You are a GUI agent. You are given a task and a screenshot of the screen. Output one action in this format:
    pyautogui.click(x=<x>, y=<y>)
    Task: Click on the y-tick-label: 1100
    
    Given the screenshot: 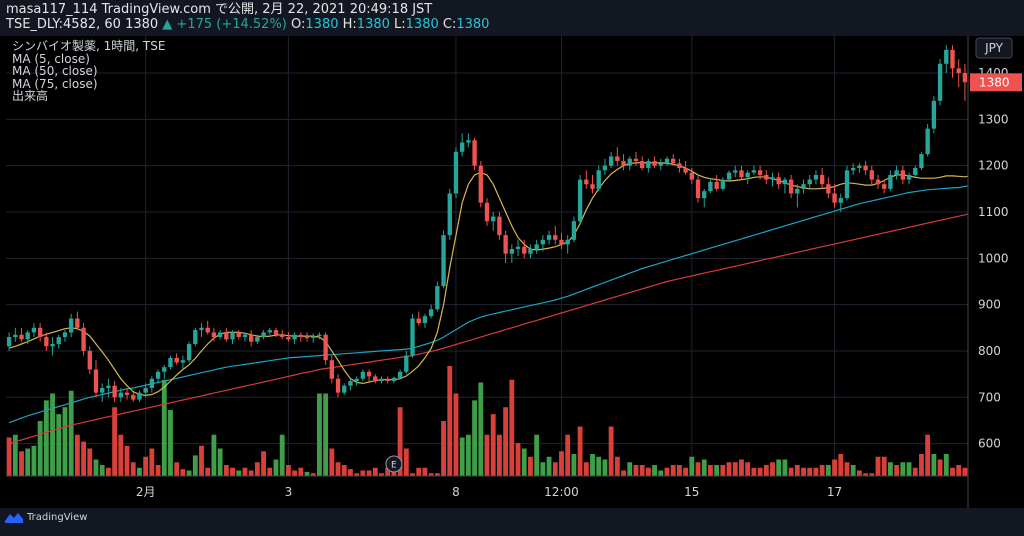 What is the action you would take?
    pyautogui.click(x=993, y=212)
    